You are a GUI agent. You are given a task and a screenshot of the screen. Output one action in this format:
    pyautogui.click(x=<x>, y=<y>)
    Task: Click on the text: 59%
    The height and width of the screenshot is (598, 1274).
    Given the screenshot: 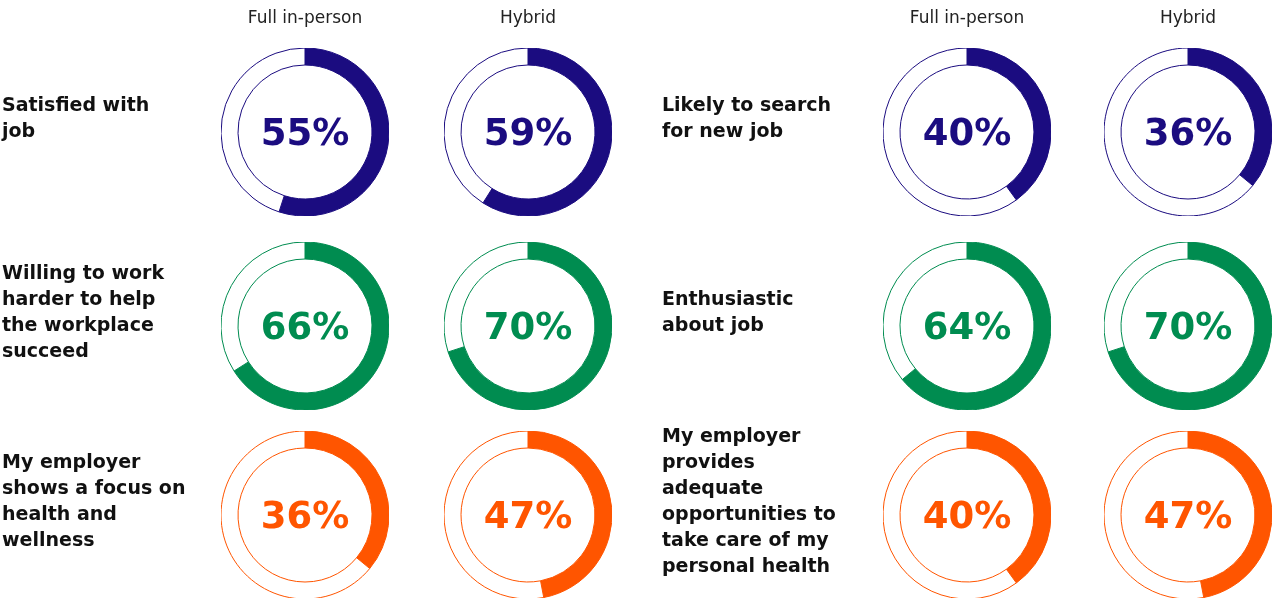 What is the action you would take?
    pyautogui.click(x=528, y=132)
    